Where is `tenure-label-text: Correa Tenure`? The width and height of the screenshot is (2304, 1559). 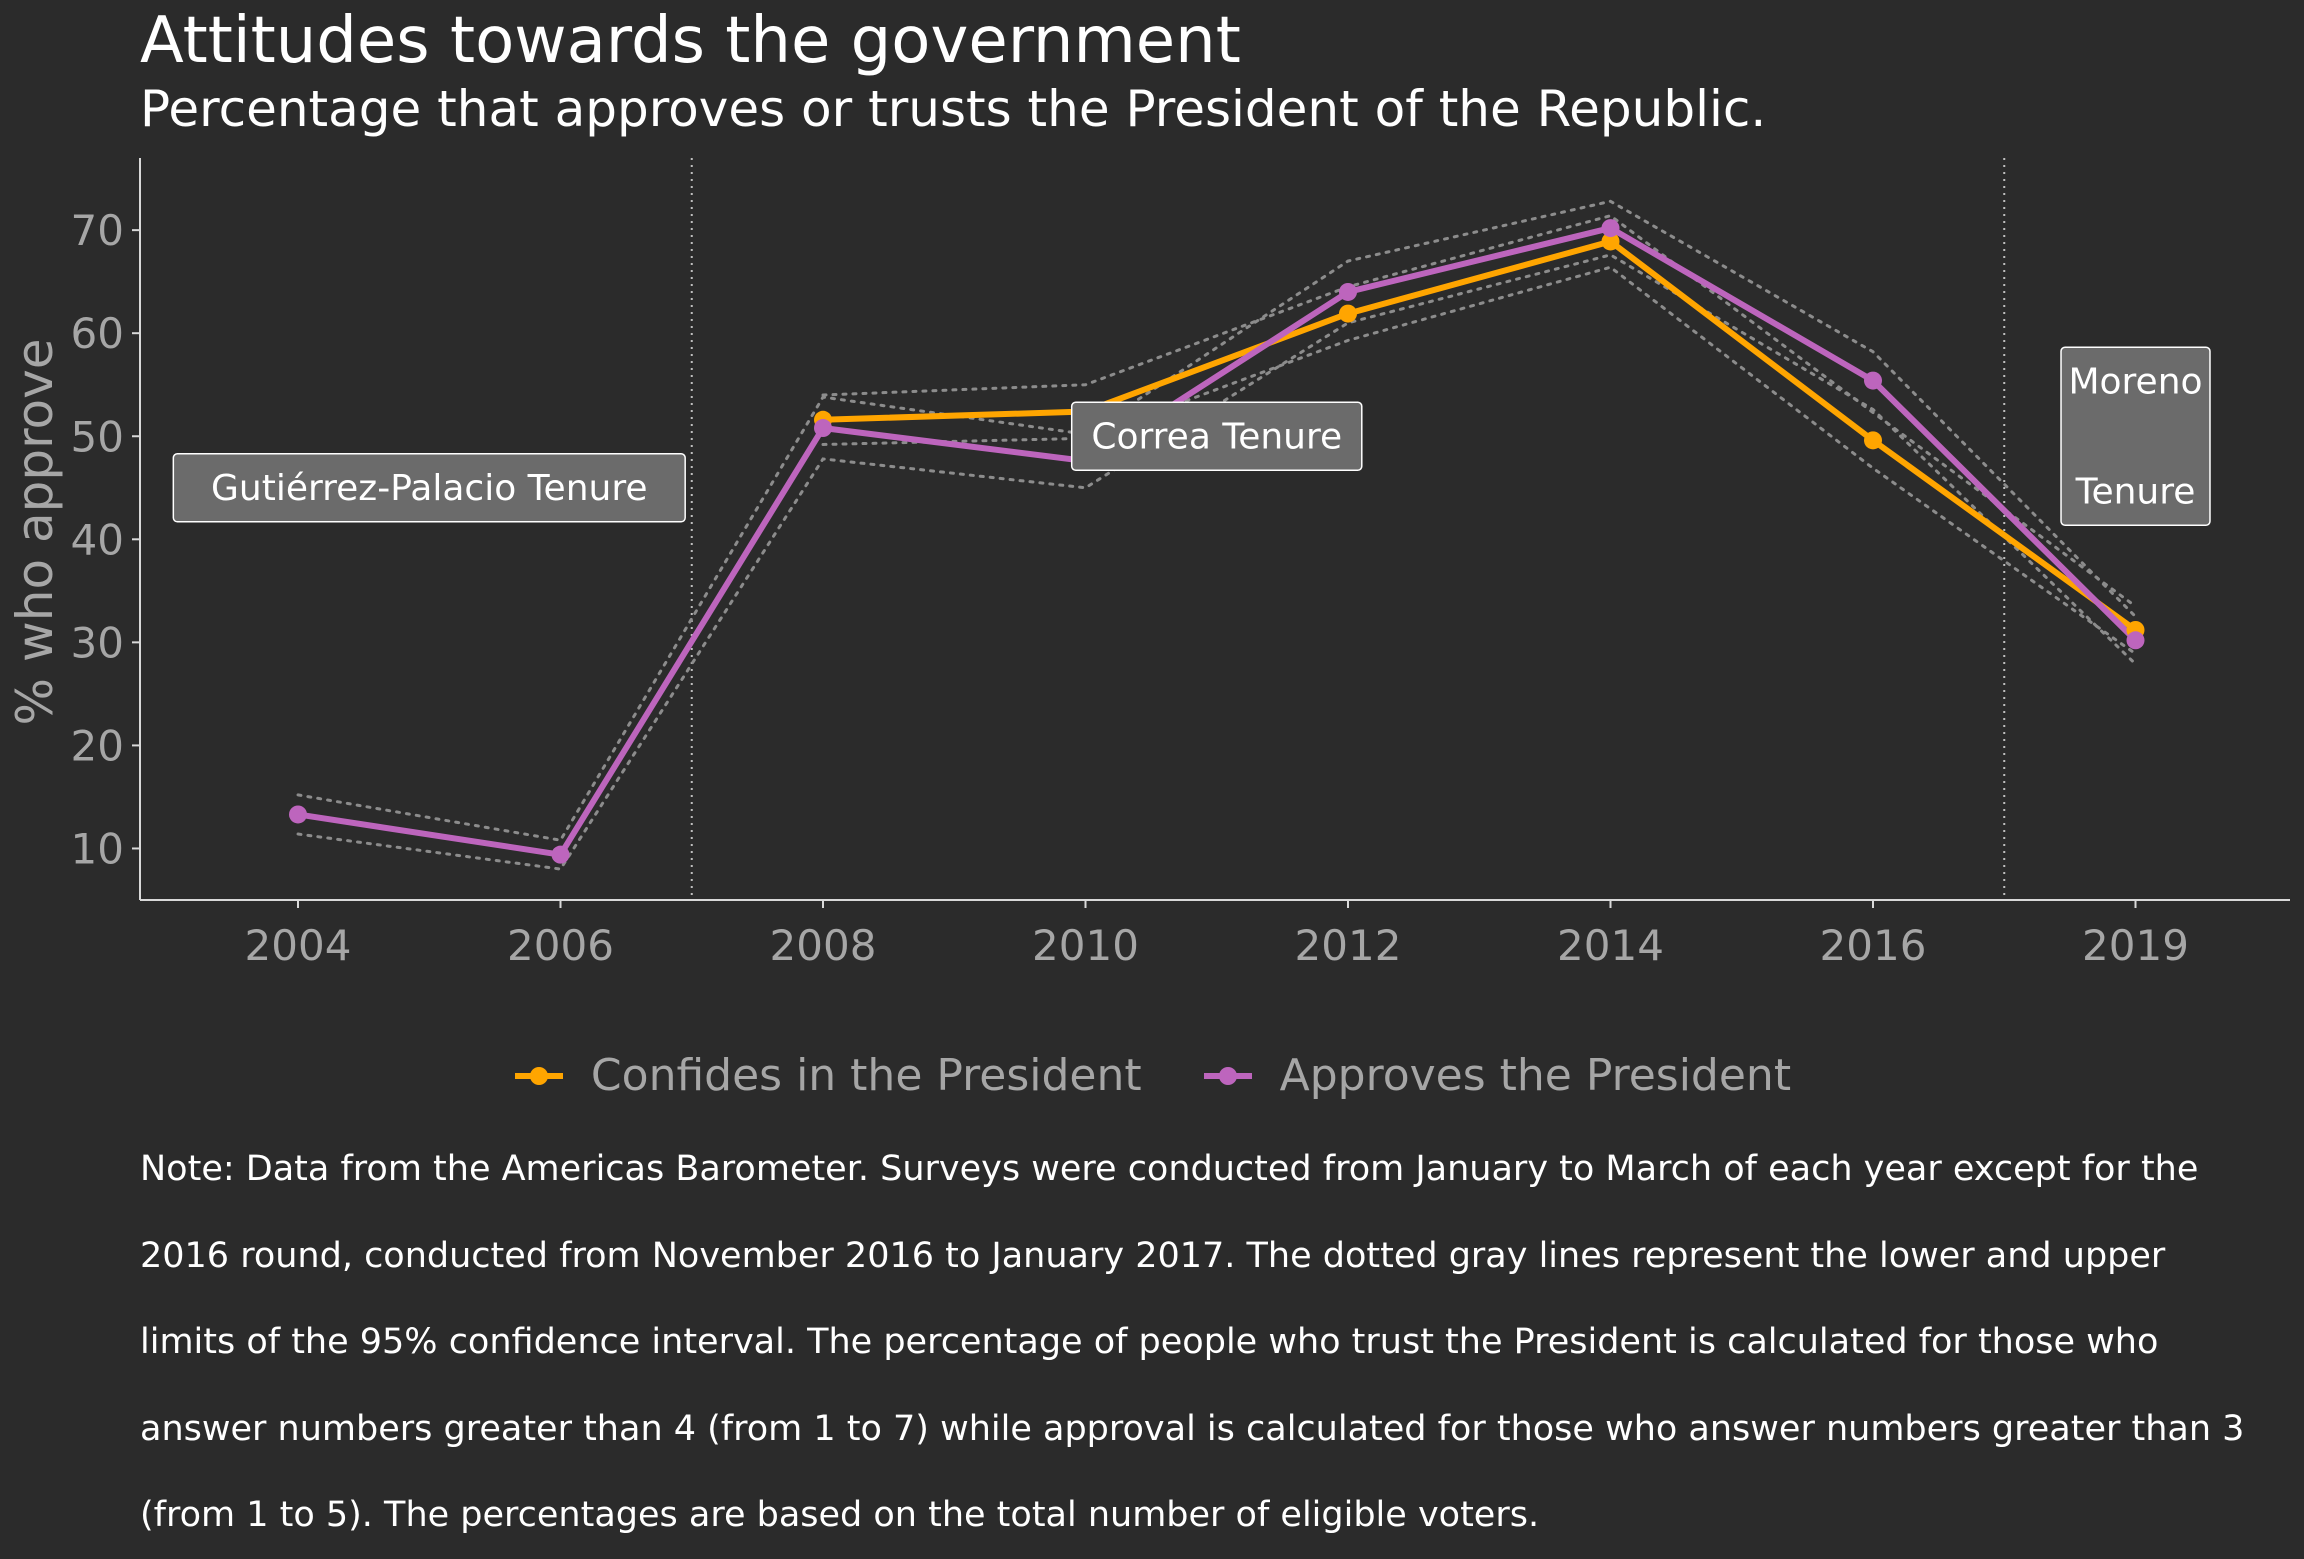 tenure-label-text: Correa Tenure is located at coordinates (1216, 436).